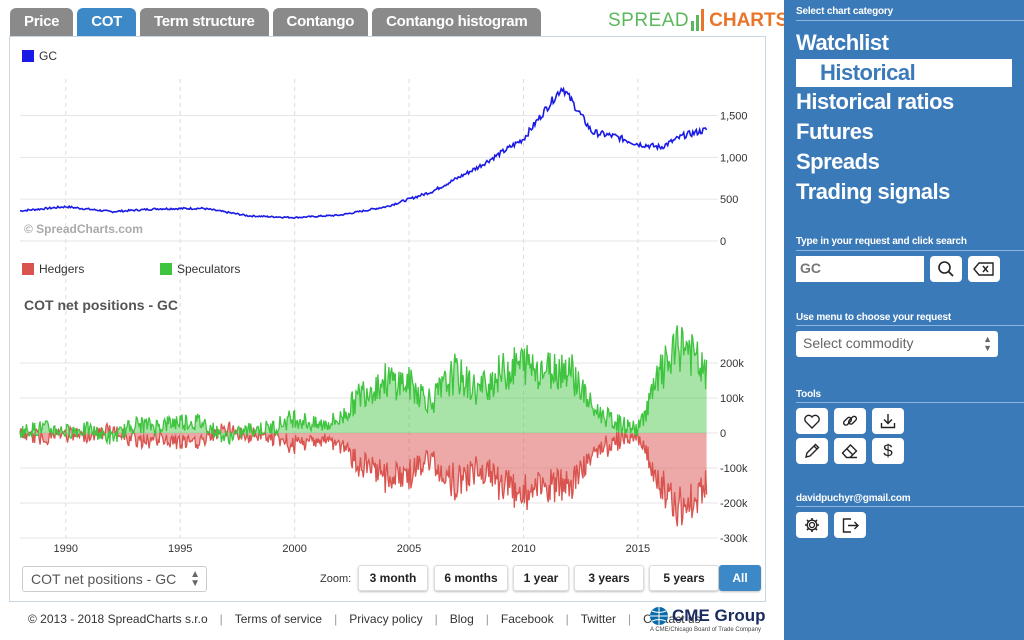 The image size is (1024, 640). I want to click on tab-price: Price, so click(42, 22).